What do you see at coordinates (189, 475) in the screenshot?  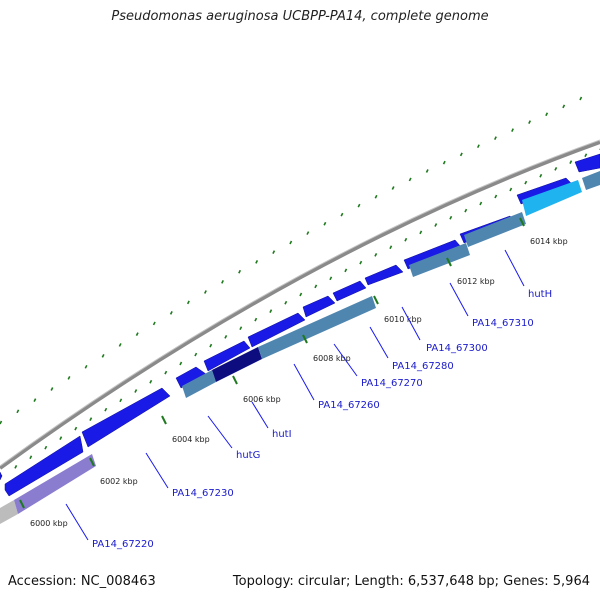 I see `gene-label-group: PA14_67230` at bounding box center [189, 475].